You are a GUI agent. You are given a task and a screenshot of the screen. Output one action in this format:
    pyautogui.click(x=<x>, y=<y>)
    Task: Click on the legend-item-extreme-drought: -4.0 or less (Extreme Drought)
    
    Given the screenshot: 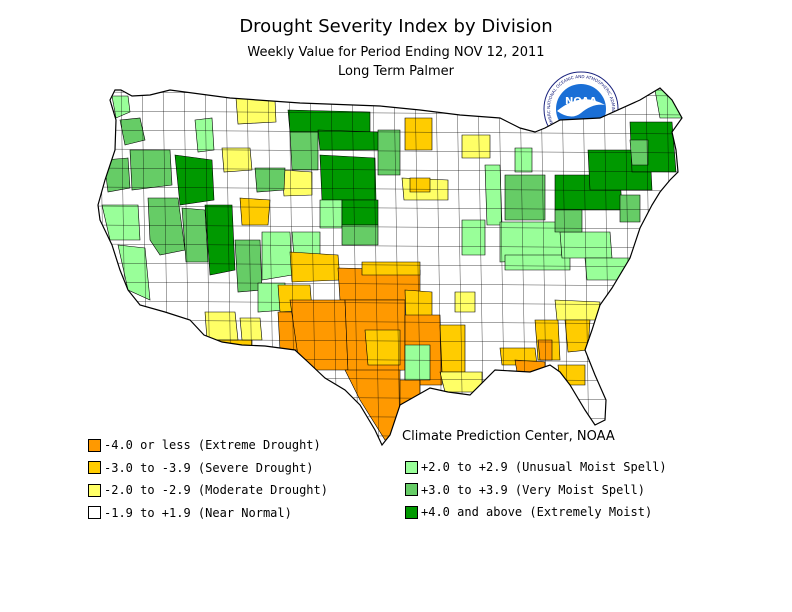 What is the action you would take?
    pyautogui.click(x=208, y=445)
    